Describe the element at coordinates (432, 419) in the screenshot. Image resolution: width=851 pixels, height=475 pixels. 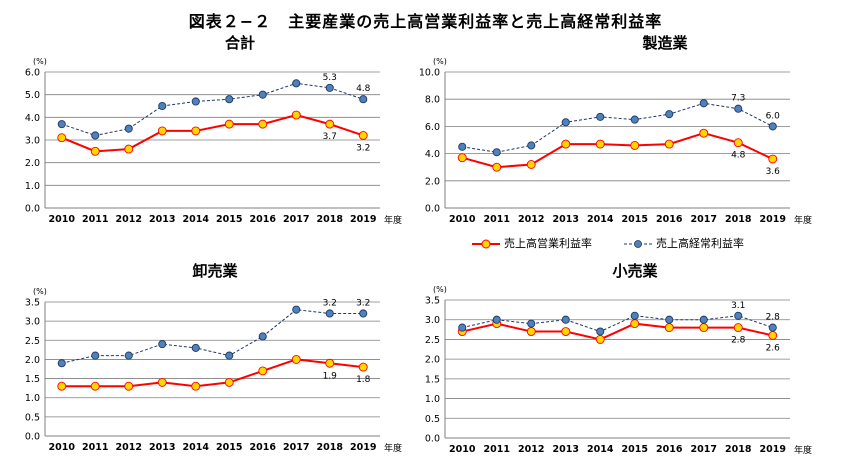
I see `y-tick-label: 0.5` at that location.